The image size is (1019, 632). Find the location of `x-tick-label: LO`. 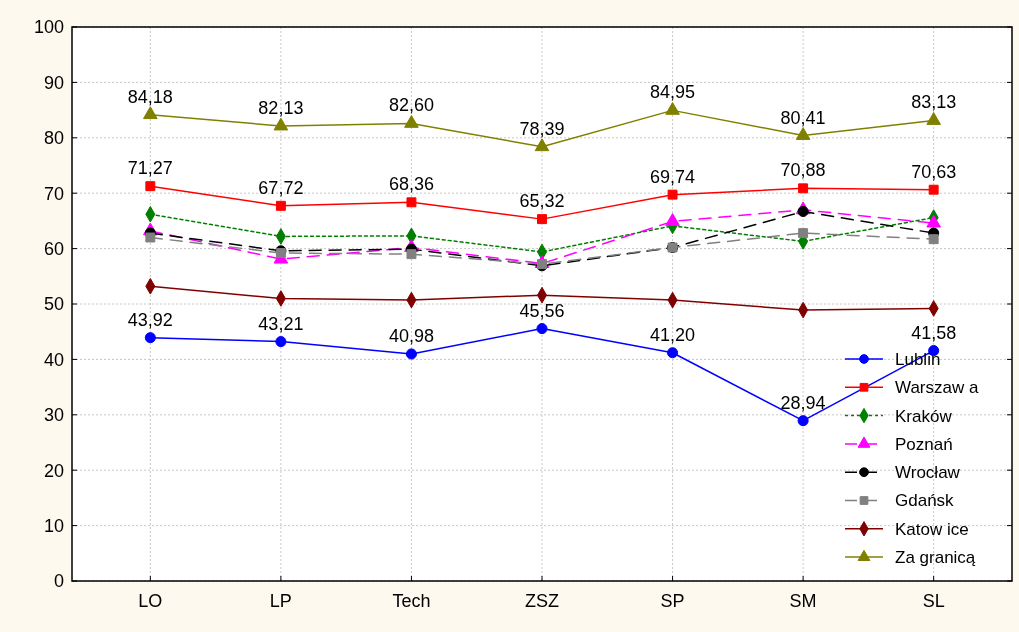

x-tick-label: LO is located at coordinates (150, 601).